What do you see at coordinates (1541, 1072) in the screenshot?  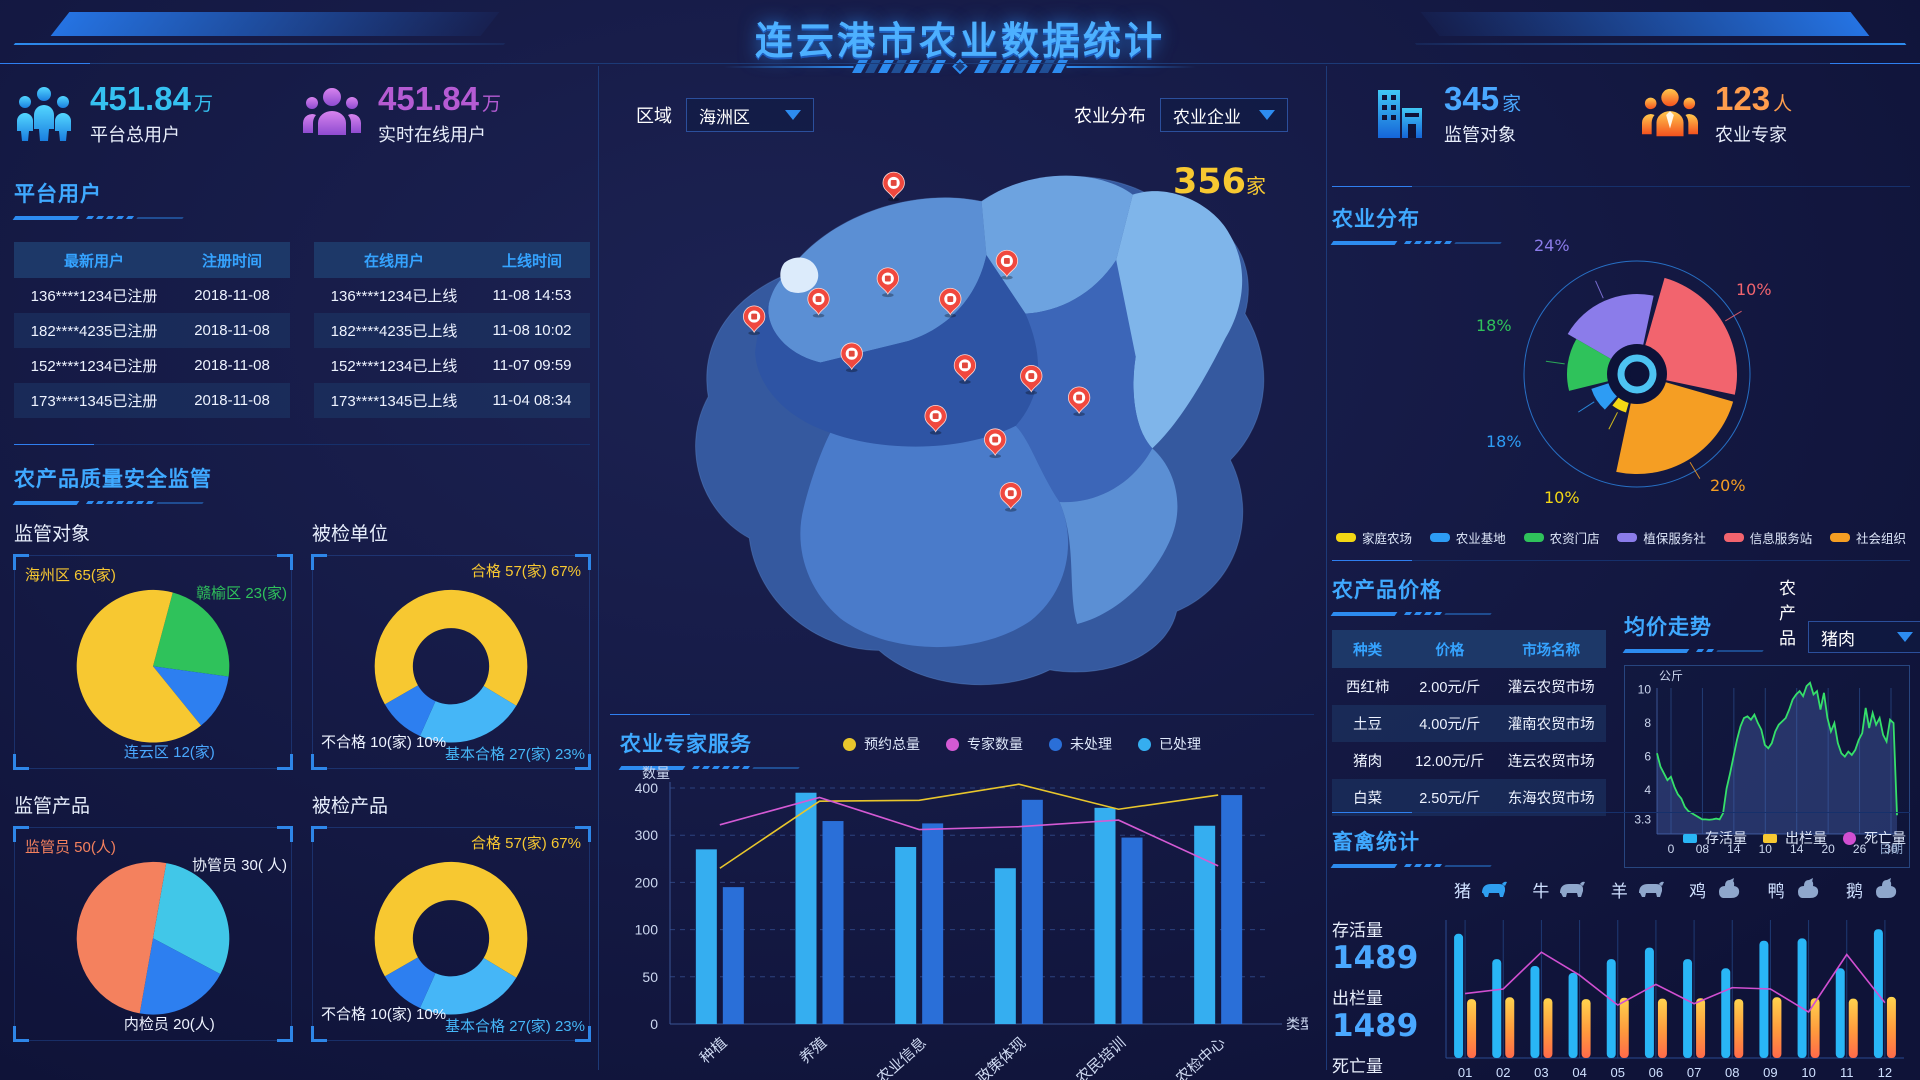 I see `svg-text: 03` at bounding box center [1541, 1072].